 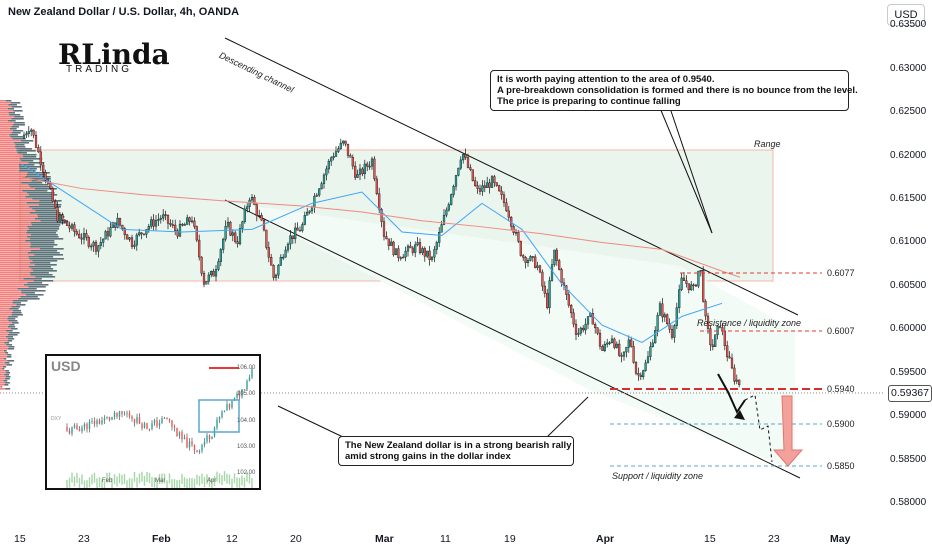 I want to click on brand-logo: RLinda TRADING, so click(x=114, y=56).